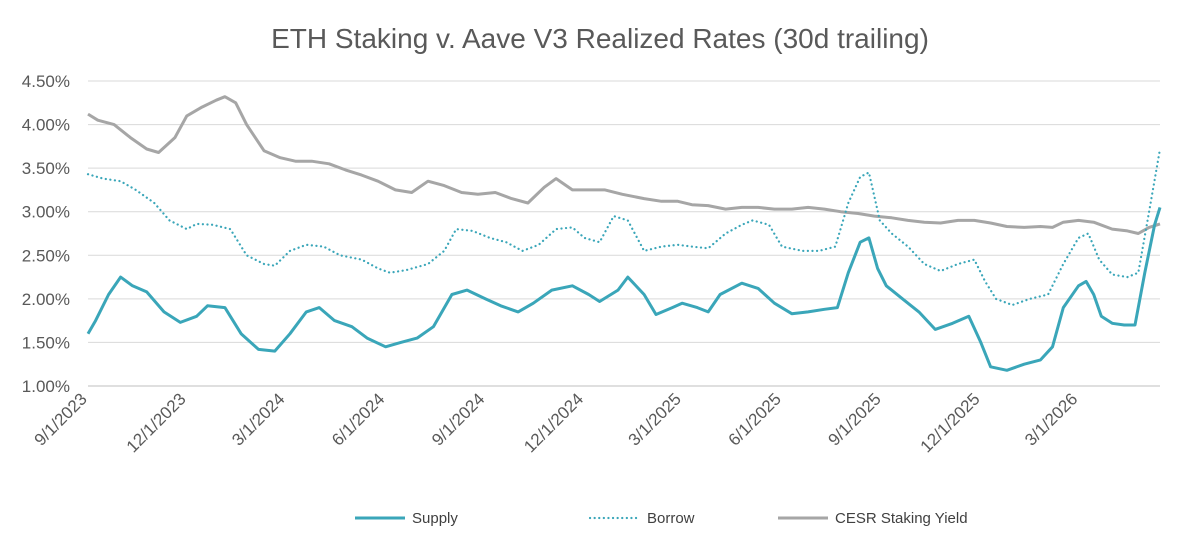  Describe the element at coordinates (156, 422) in the screenshot. I see `x-tick-label: 12/1/2023` at that location.